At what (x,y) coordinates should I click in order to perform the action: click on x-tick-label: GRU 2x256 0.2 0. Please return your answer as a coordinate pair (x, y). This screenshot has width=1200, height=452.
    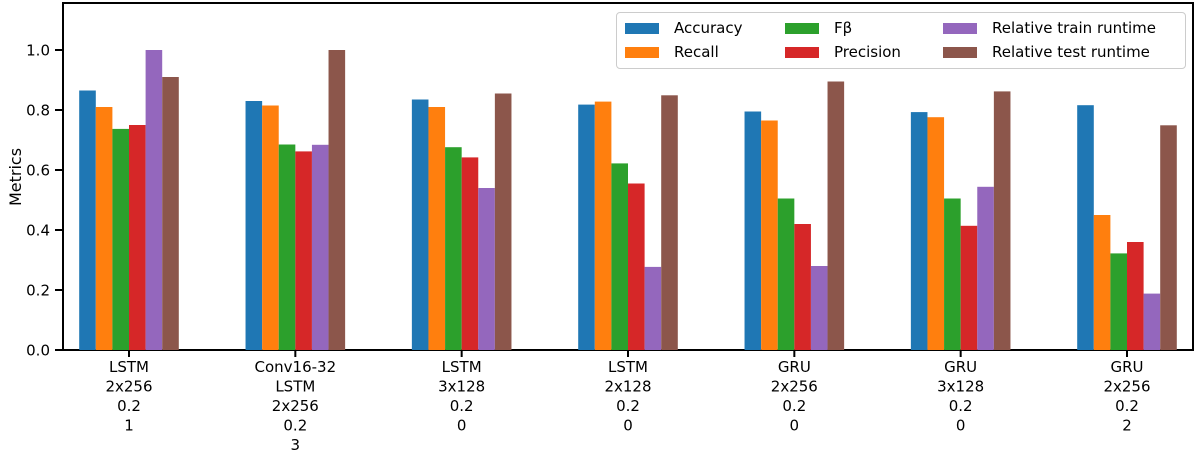
    Looking at the image, I should click on (794, 396).